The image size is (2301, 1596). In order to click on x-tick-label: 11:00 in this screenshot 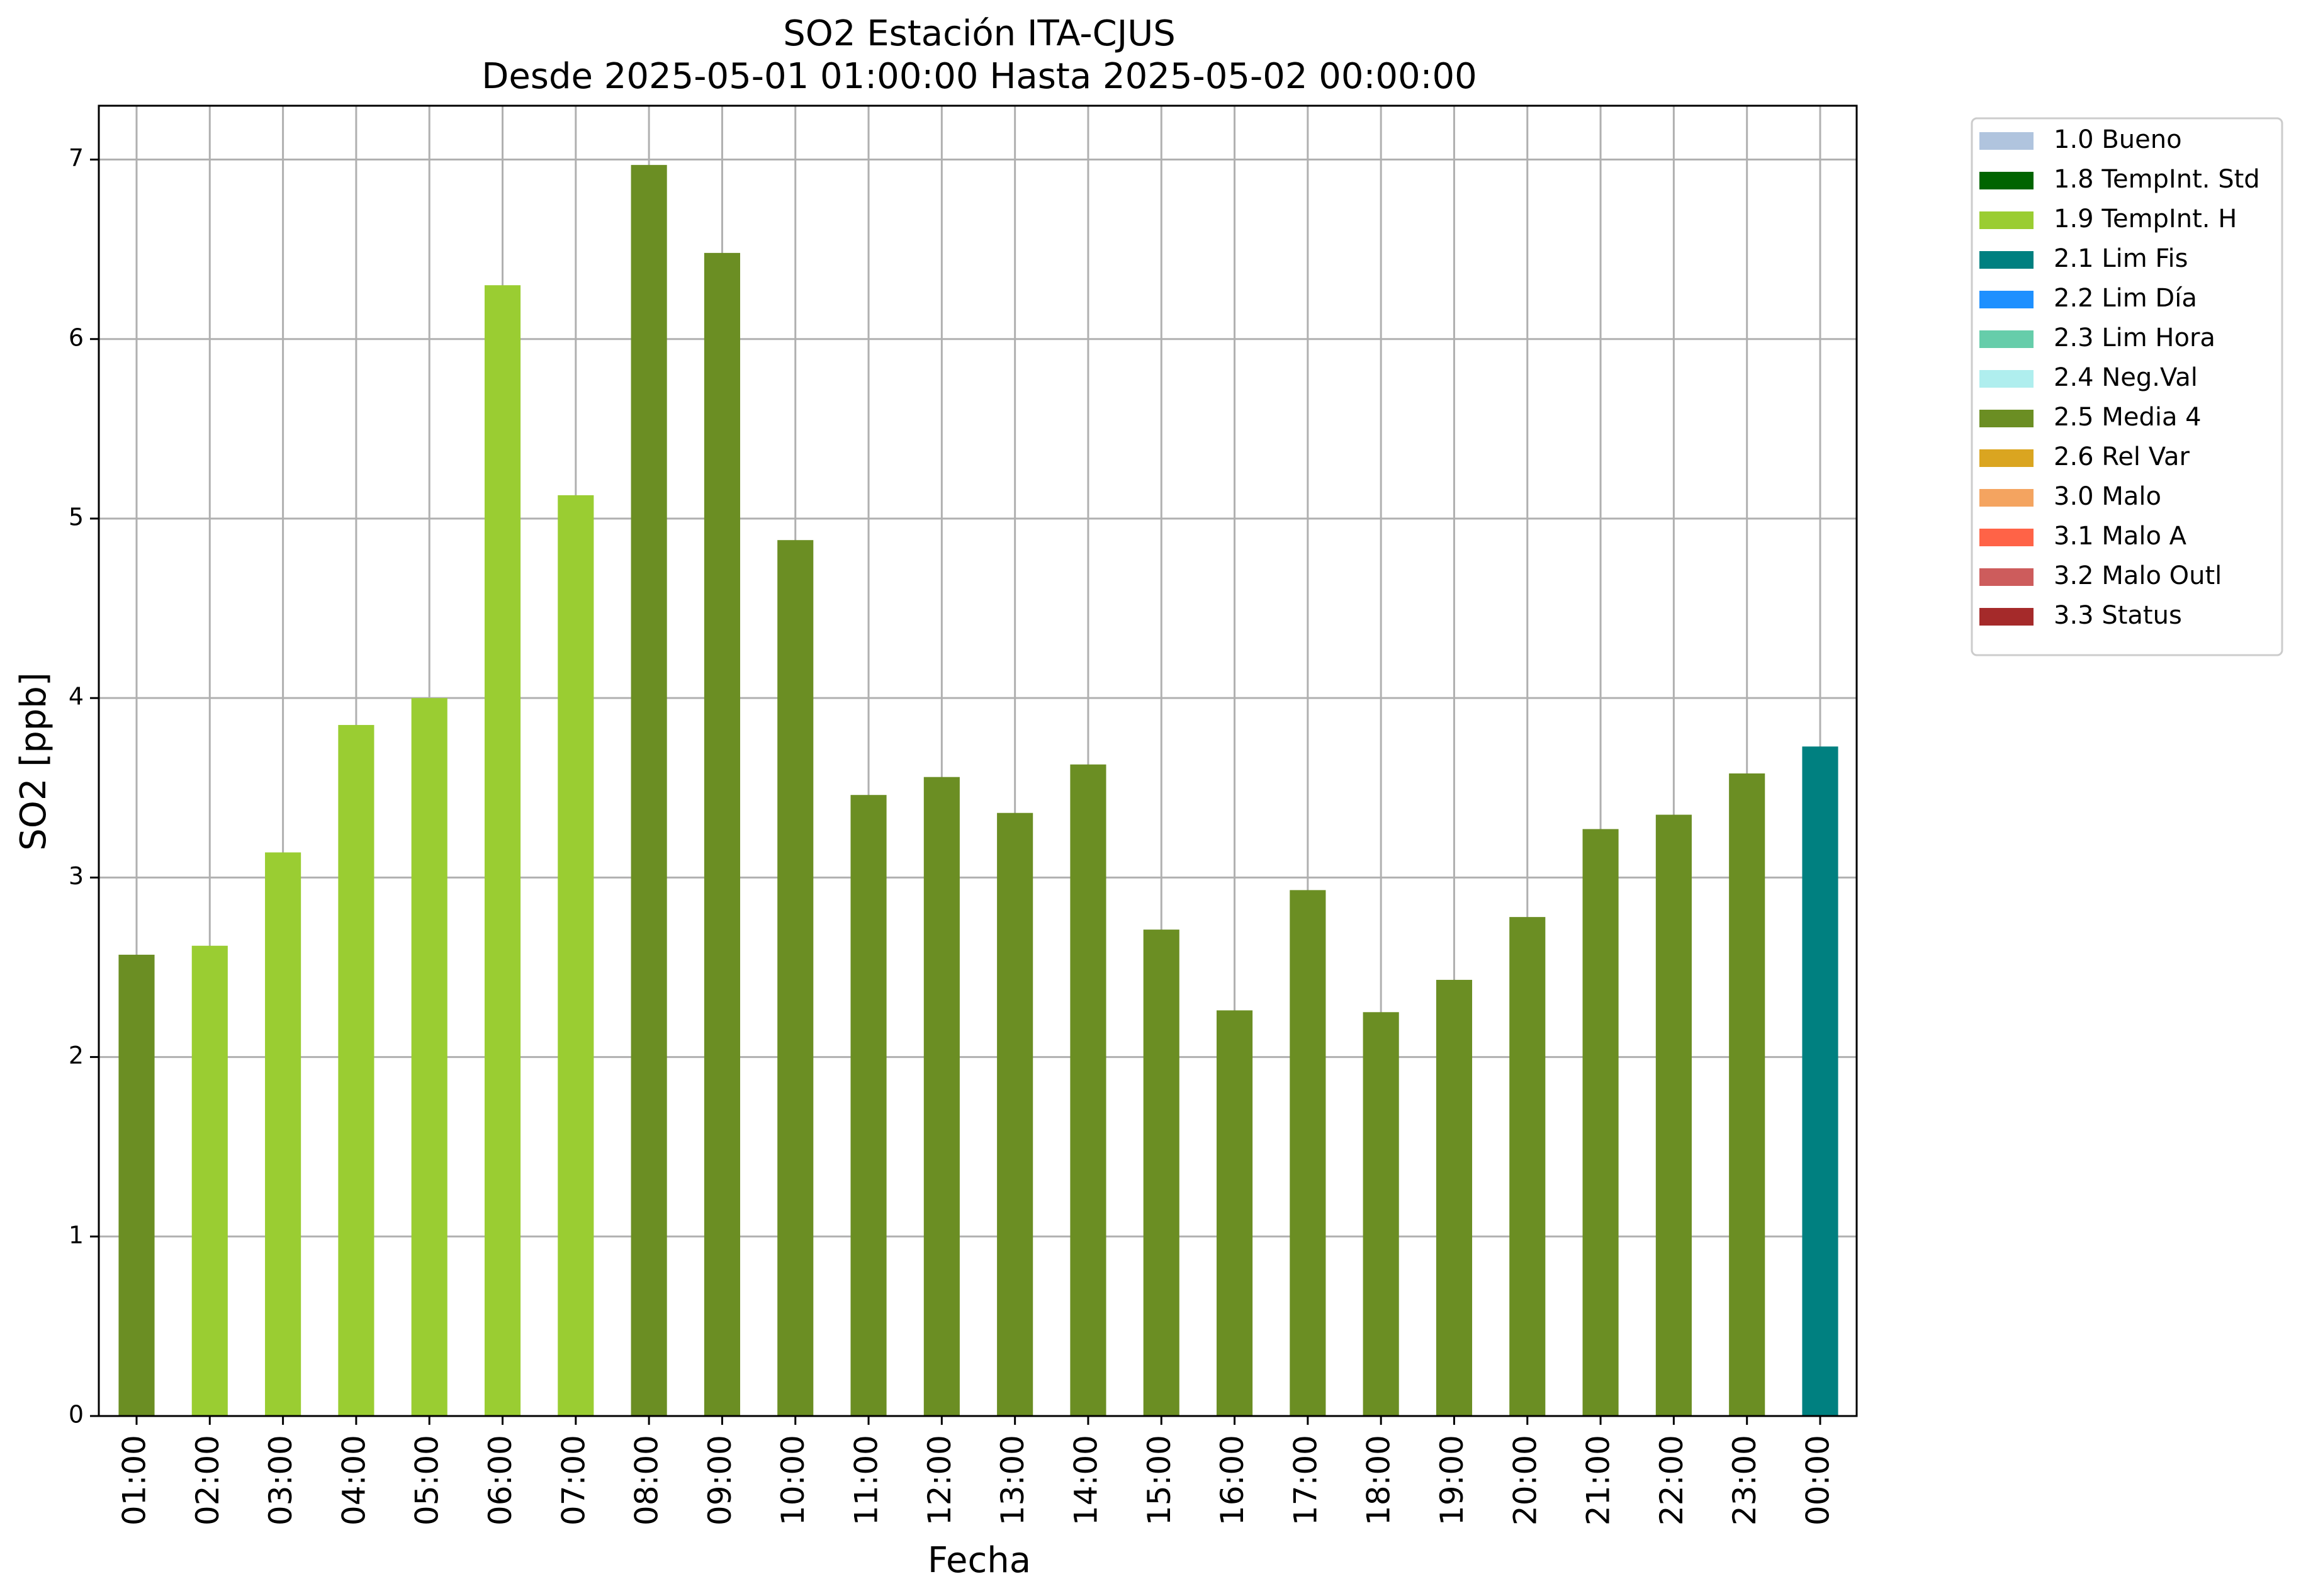, I will do `click(866, 1480)`.